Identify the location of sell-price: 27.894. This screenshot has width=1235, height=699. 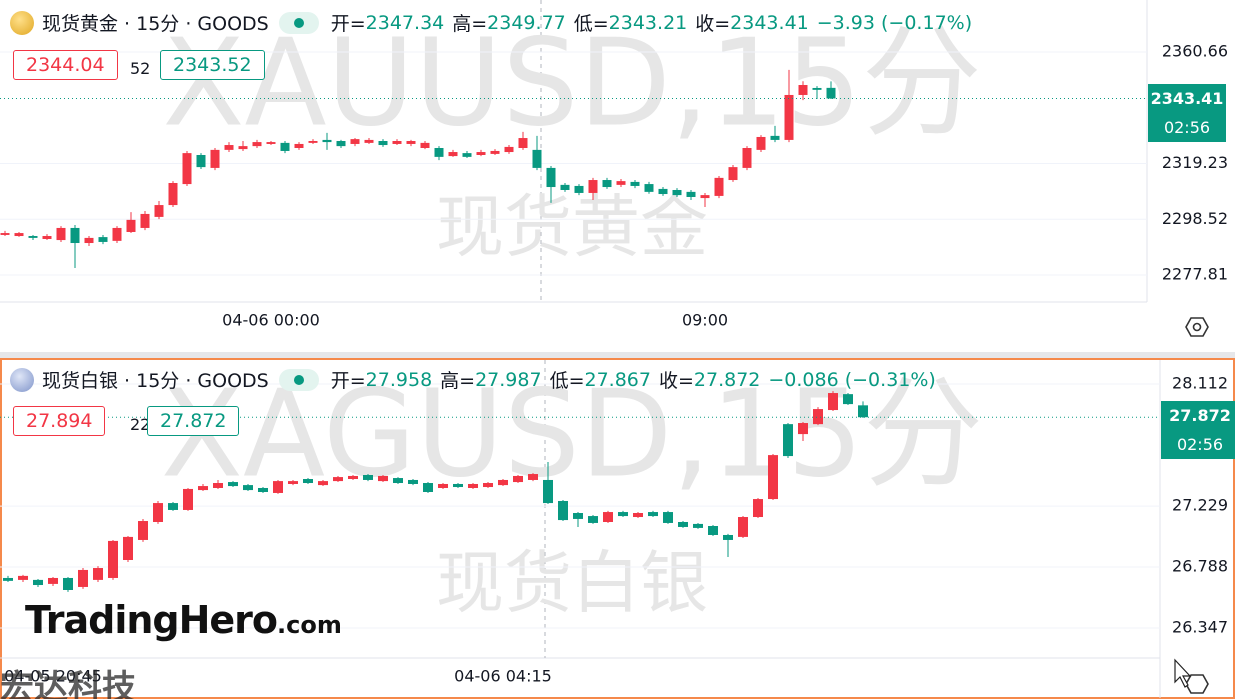
(59, 421).